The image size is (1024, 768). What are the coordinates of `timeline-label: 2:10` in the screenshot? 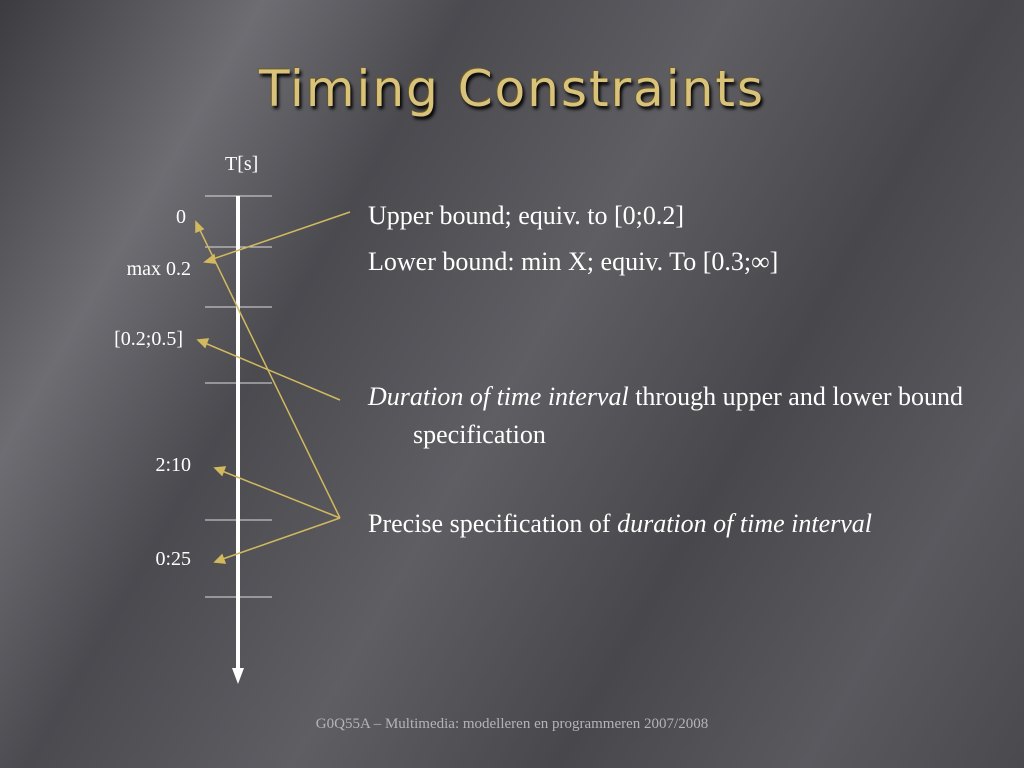 It's located at (173, 465).